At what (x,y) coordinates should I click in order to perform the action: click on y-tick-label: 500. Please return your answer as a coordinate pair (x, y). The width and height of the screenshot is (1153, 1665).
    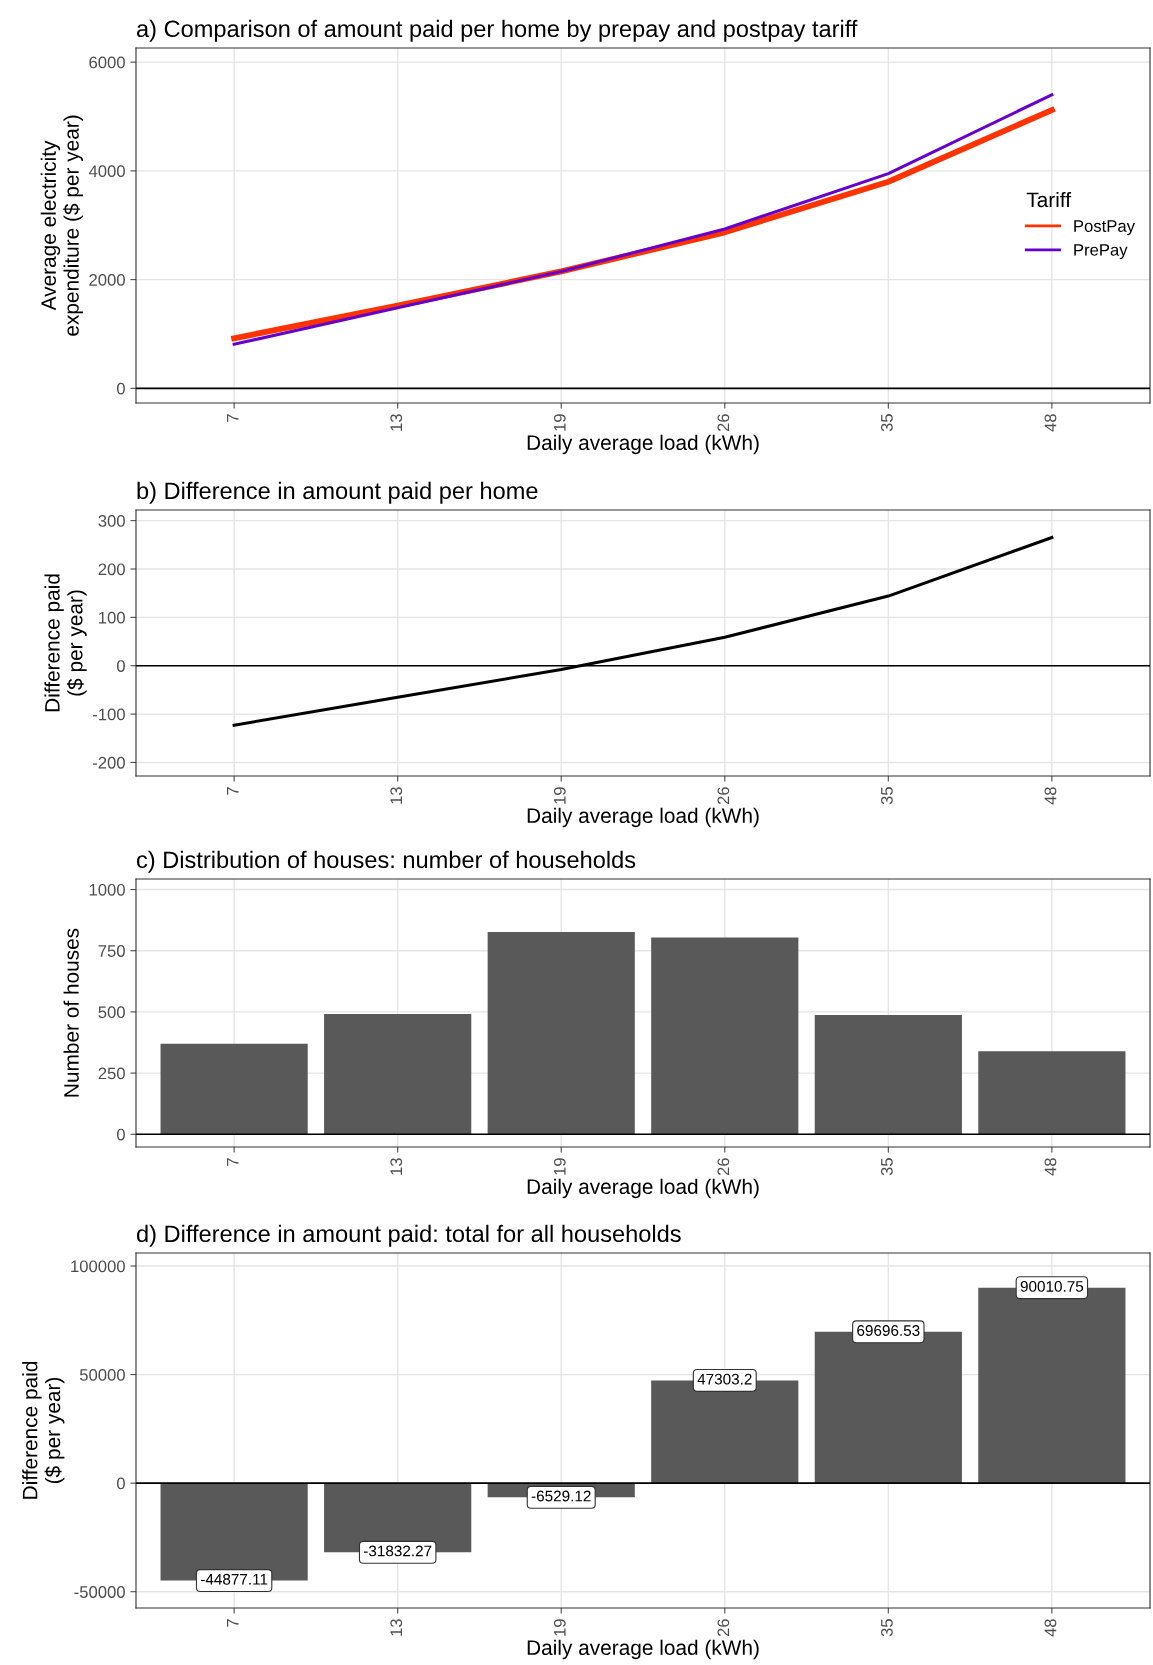
    Looking at the image, I should click on (111, 1012).